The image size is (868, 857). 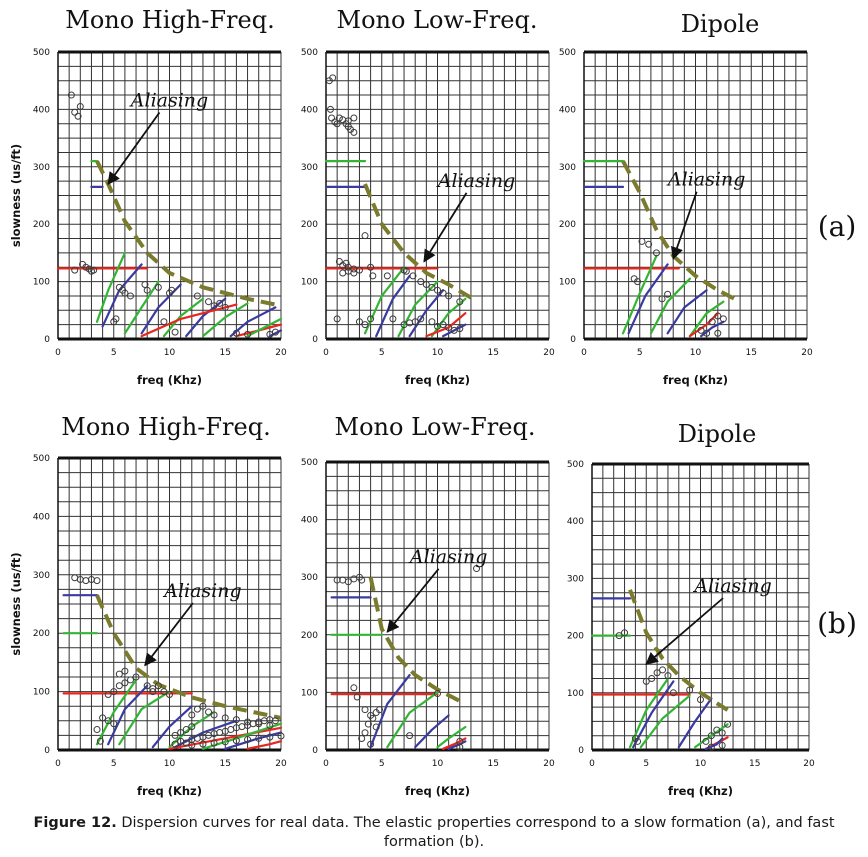 What do you see at coordinates (201, 591) in the screenshot?
I see `aliasing-annotation-label: Aliasing` at bounding box center [201, 591].